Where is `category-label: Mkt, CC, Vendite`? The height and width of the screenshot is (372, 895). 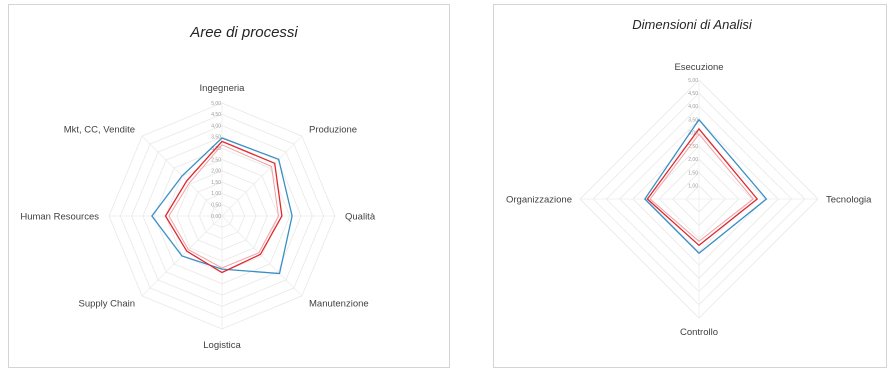
category-label: Mkt, CC, Vendite is located at coordinates (99, 130).